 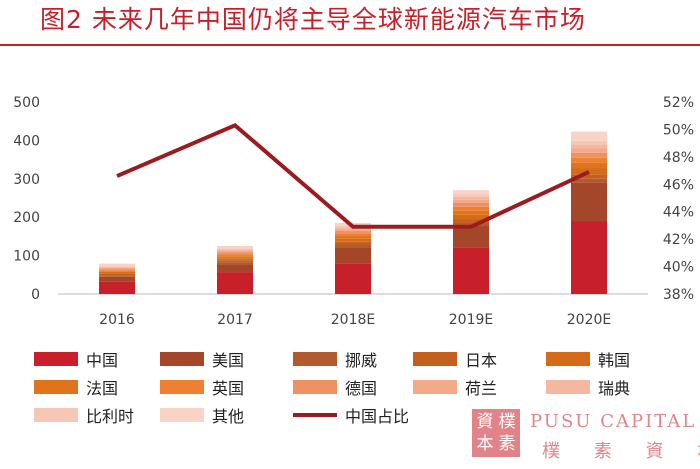 What do you see at coordinates (678, 295) in the screenshot?
I see `y2-tick-label: 38%` at bounding box center [678, 295].